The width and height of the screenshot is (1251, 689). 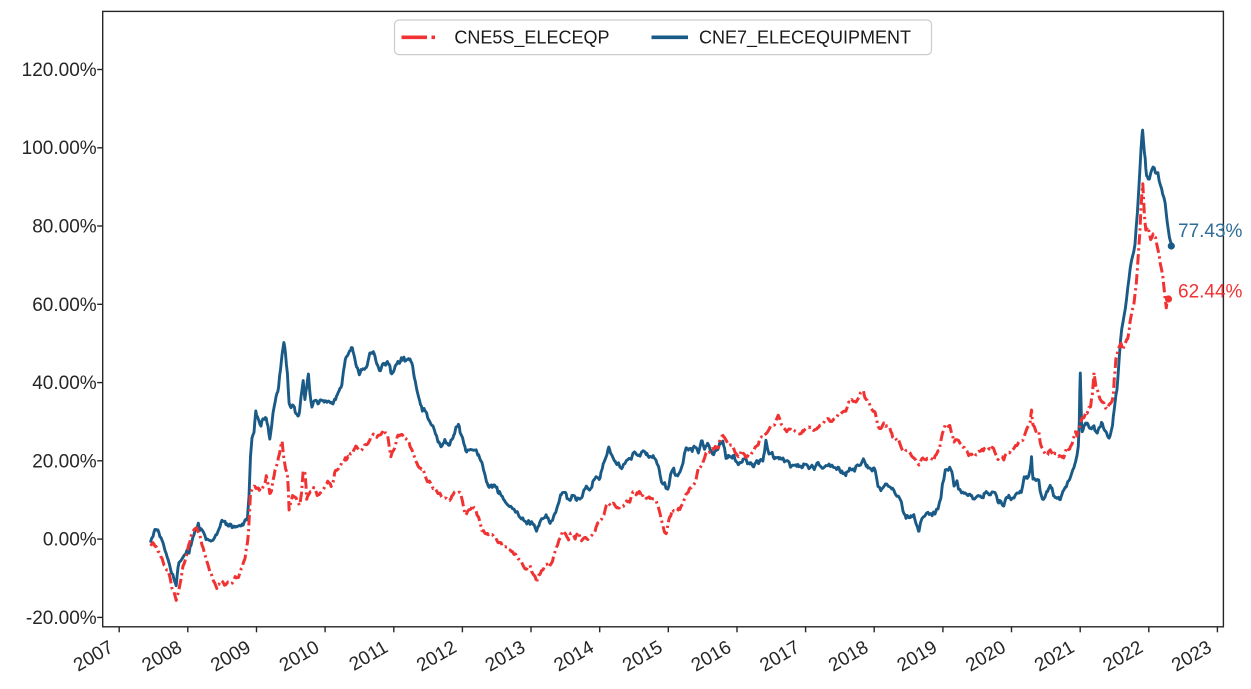 I want to click on svg-text: 100.00%, so click(x=59, y=148).